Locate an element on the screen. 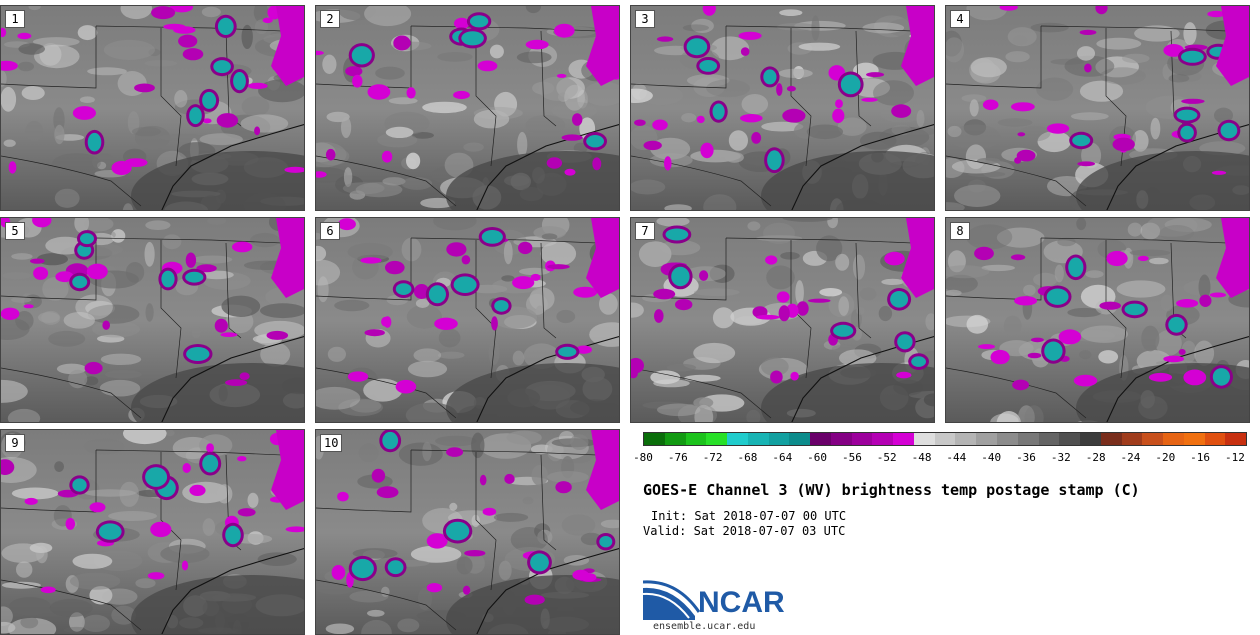 This screenshot has width=1260, height=635. colorbar-tick-label: -64 is located at coordinates (782, 457).